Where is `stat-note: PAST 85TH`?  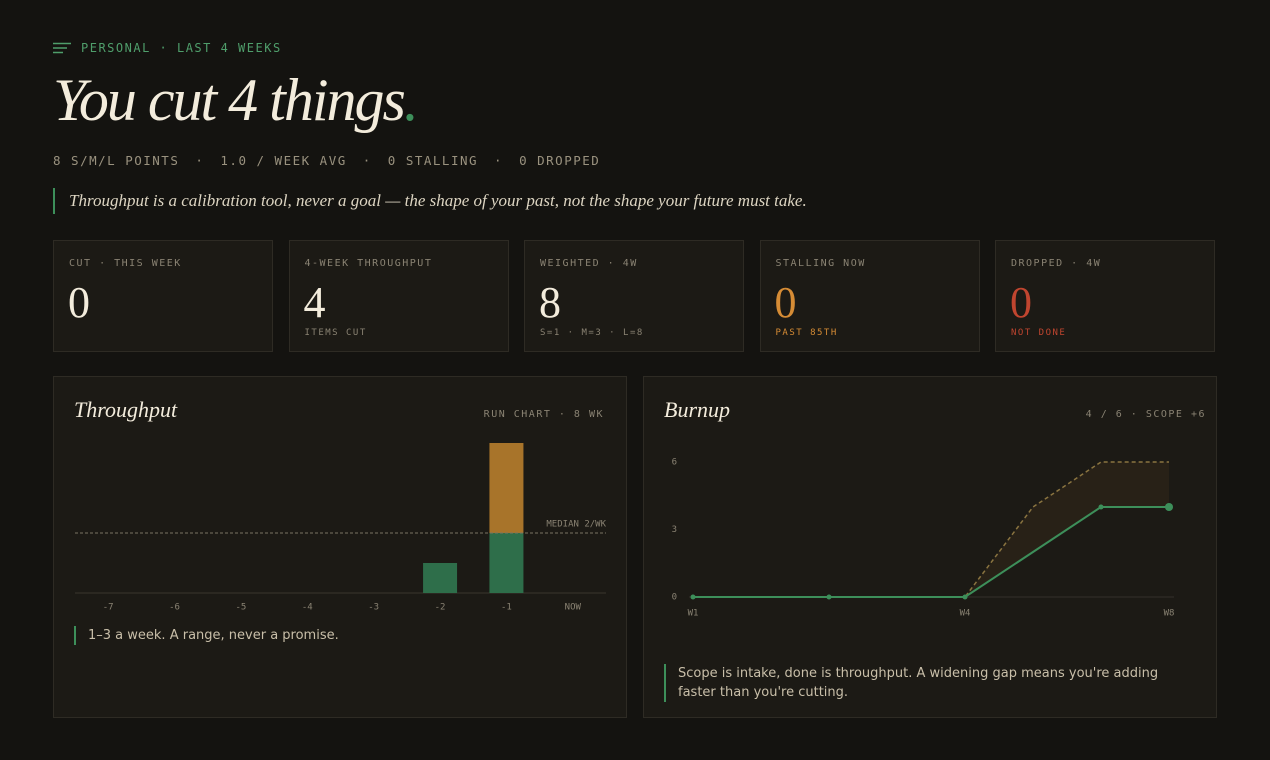
stat-note: PAST 85TH is located at coordinates (806, 333).